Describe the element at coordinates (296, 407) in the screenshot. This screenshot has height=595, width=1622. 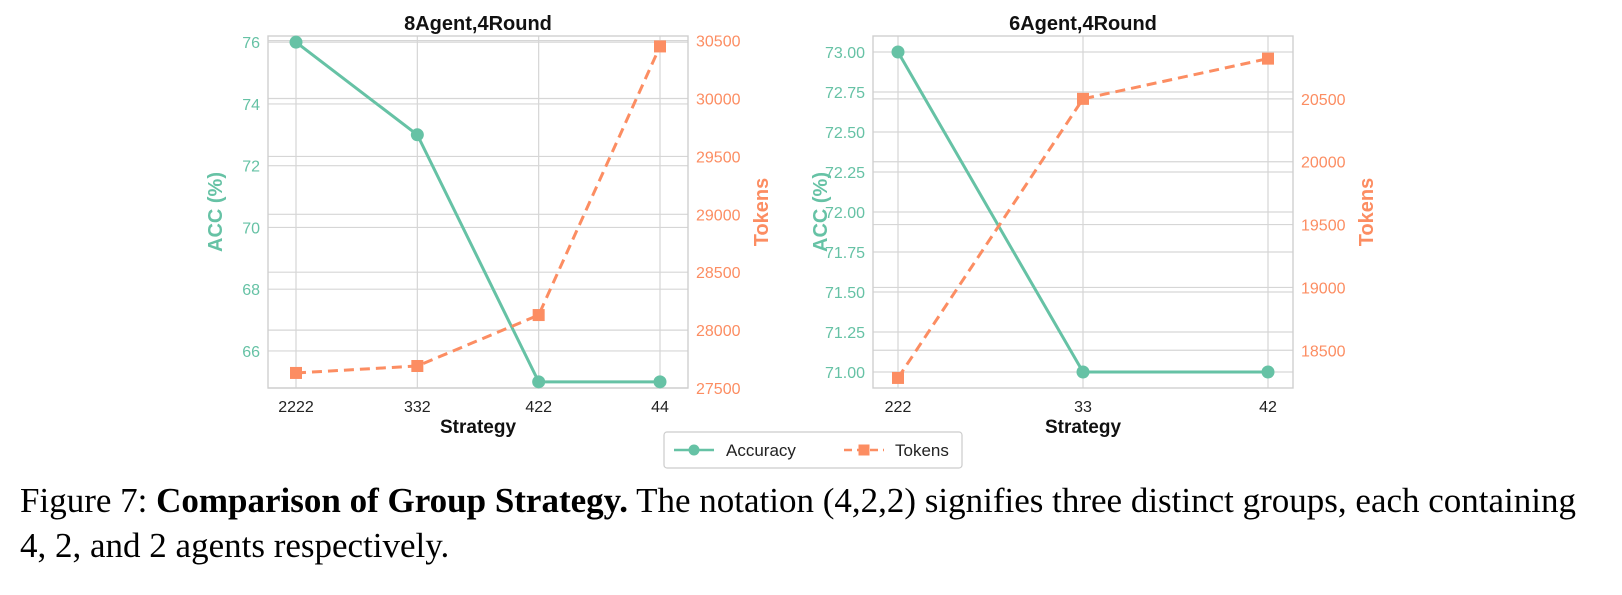
I see `x-tick-label: 2222` at that location.